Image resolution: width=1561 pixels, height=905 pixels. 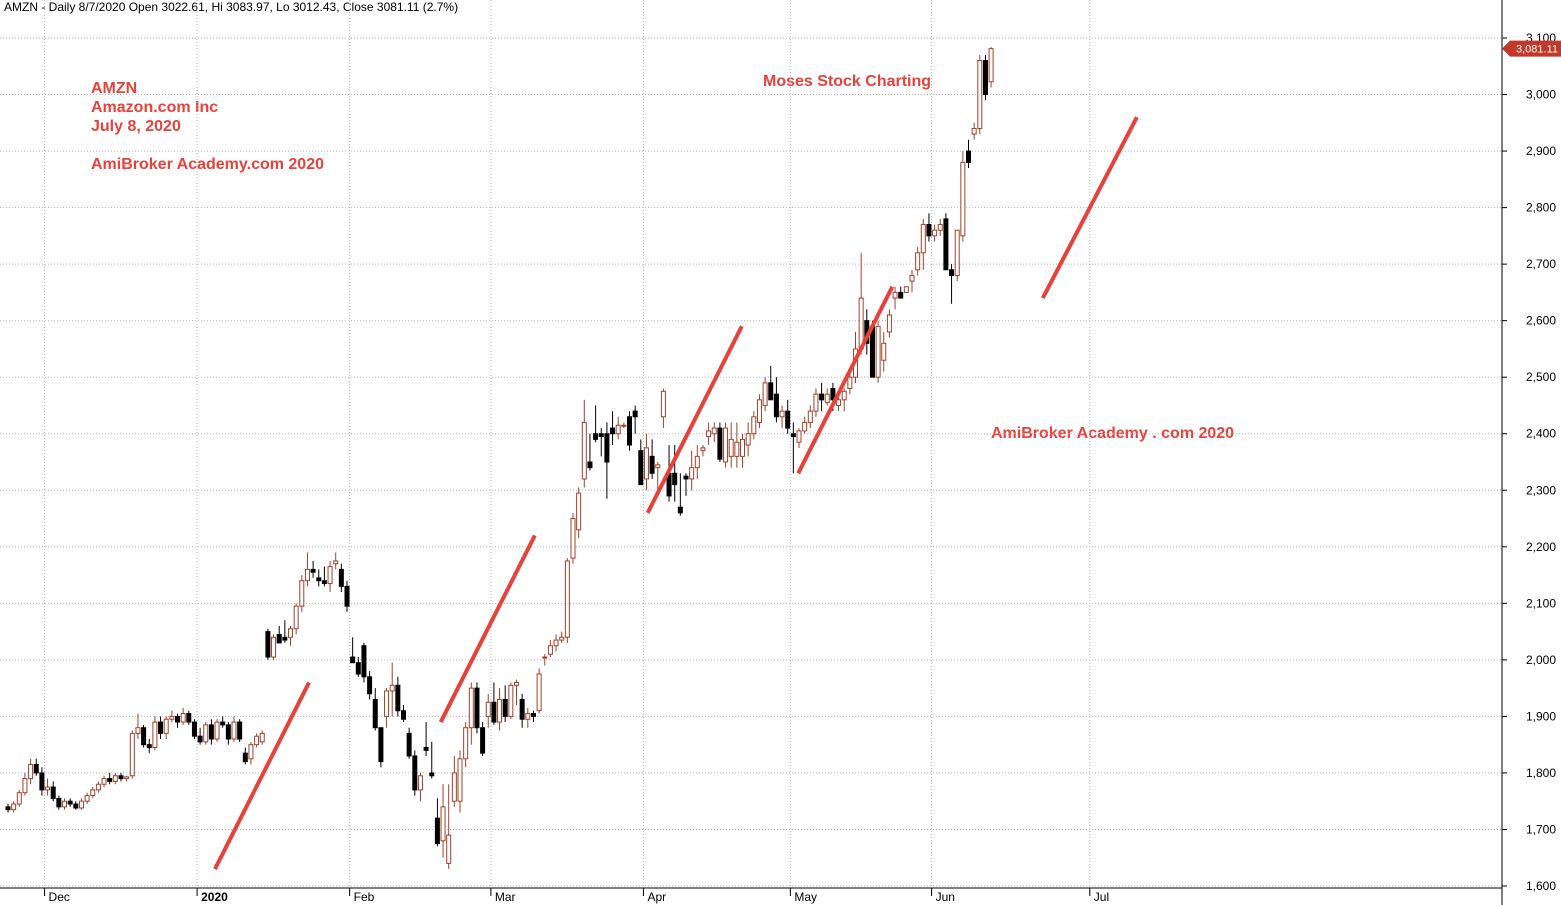 What do you see at coordinates (136, 126) in the screenshot?
I see `info-line-date: July 8, 2020` at bounding box center [136, 126].